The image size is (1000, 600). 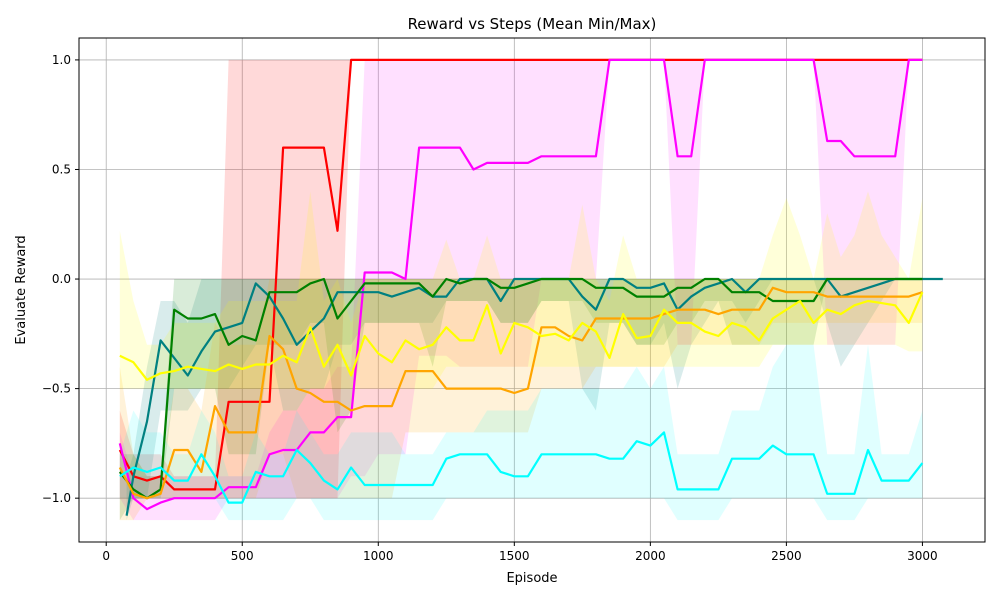 What do you see at coordinates (56, 498) in the screenshot?
I see `y-tick-label: −1.0` at bounding box center [56, 498].